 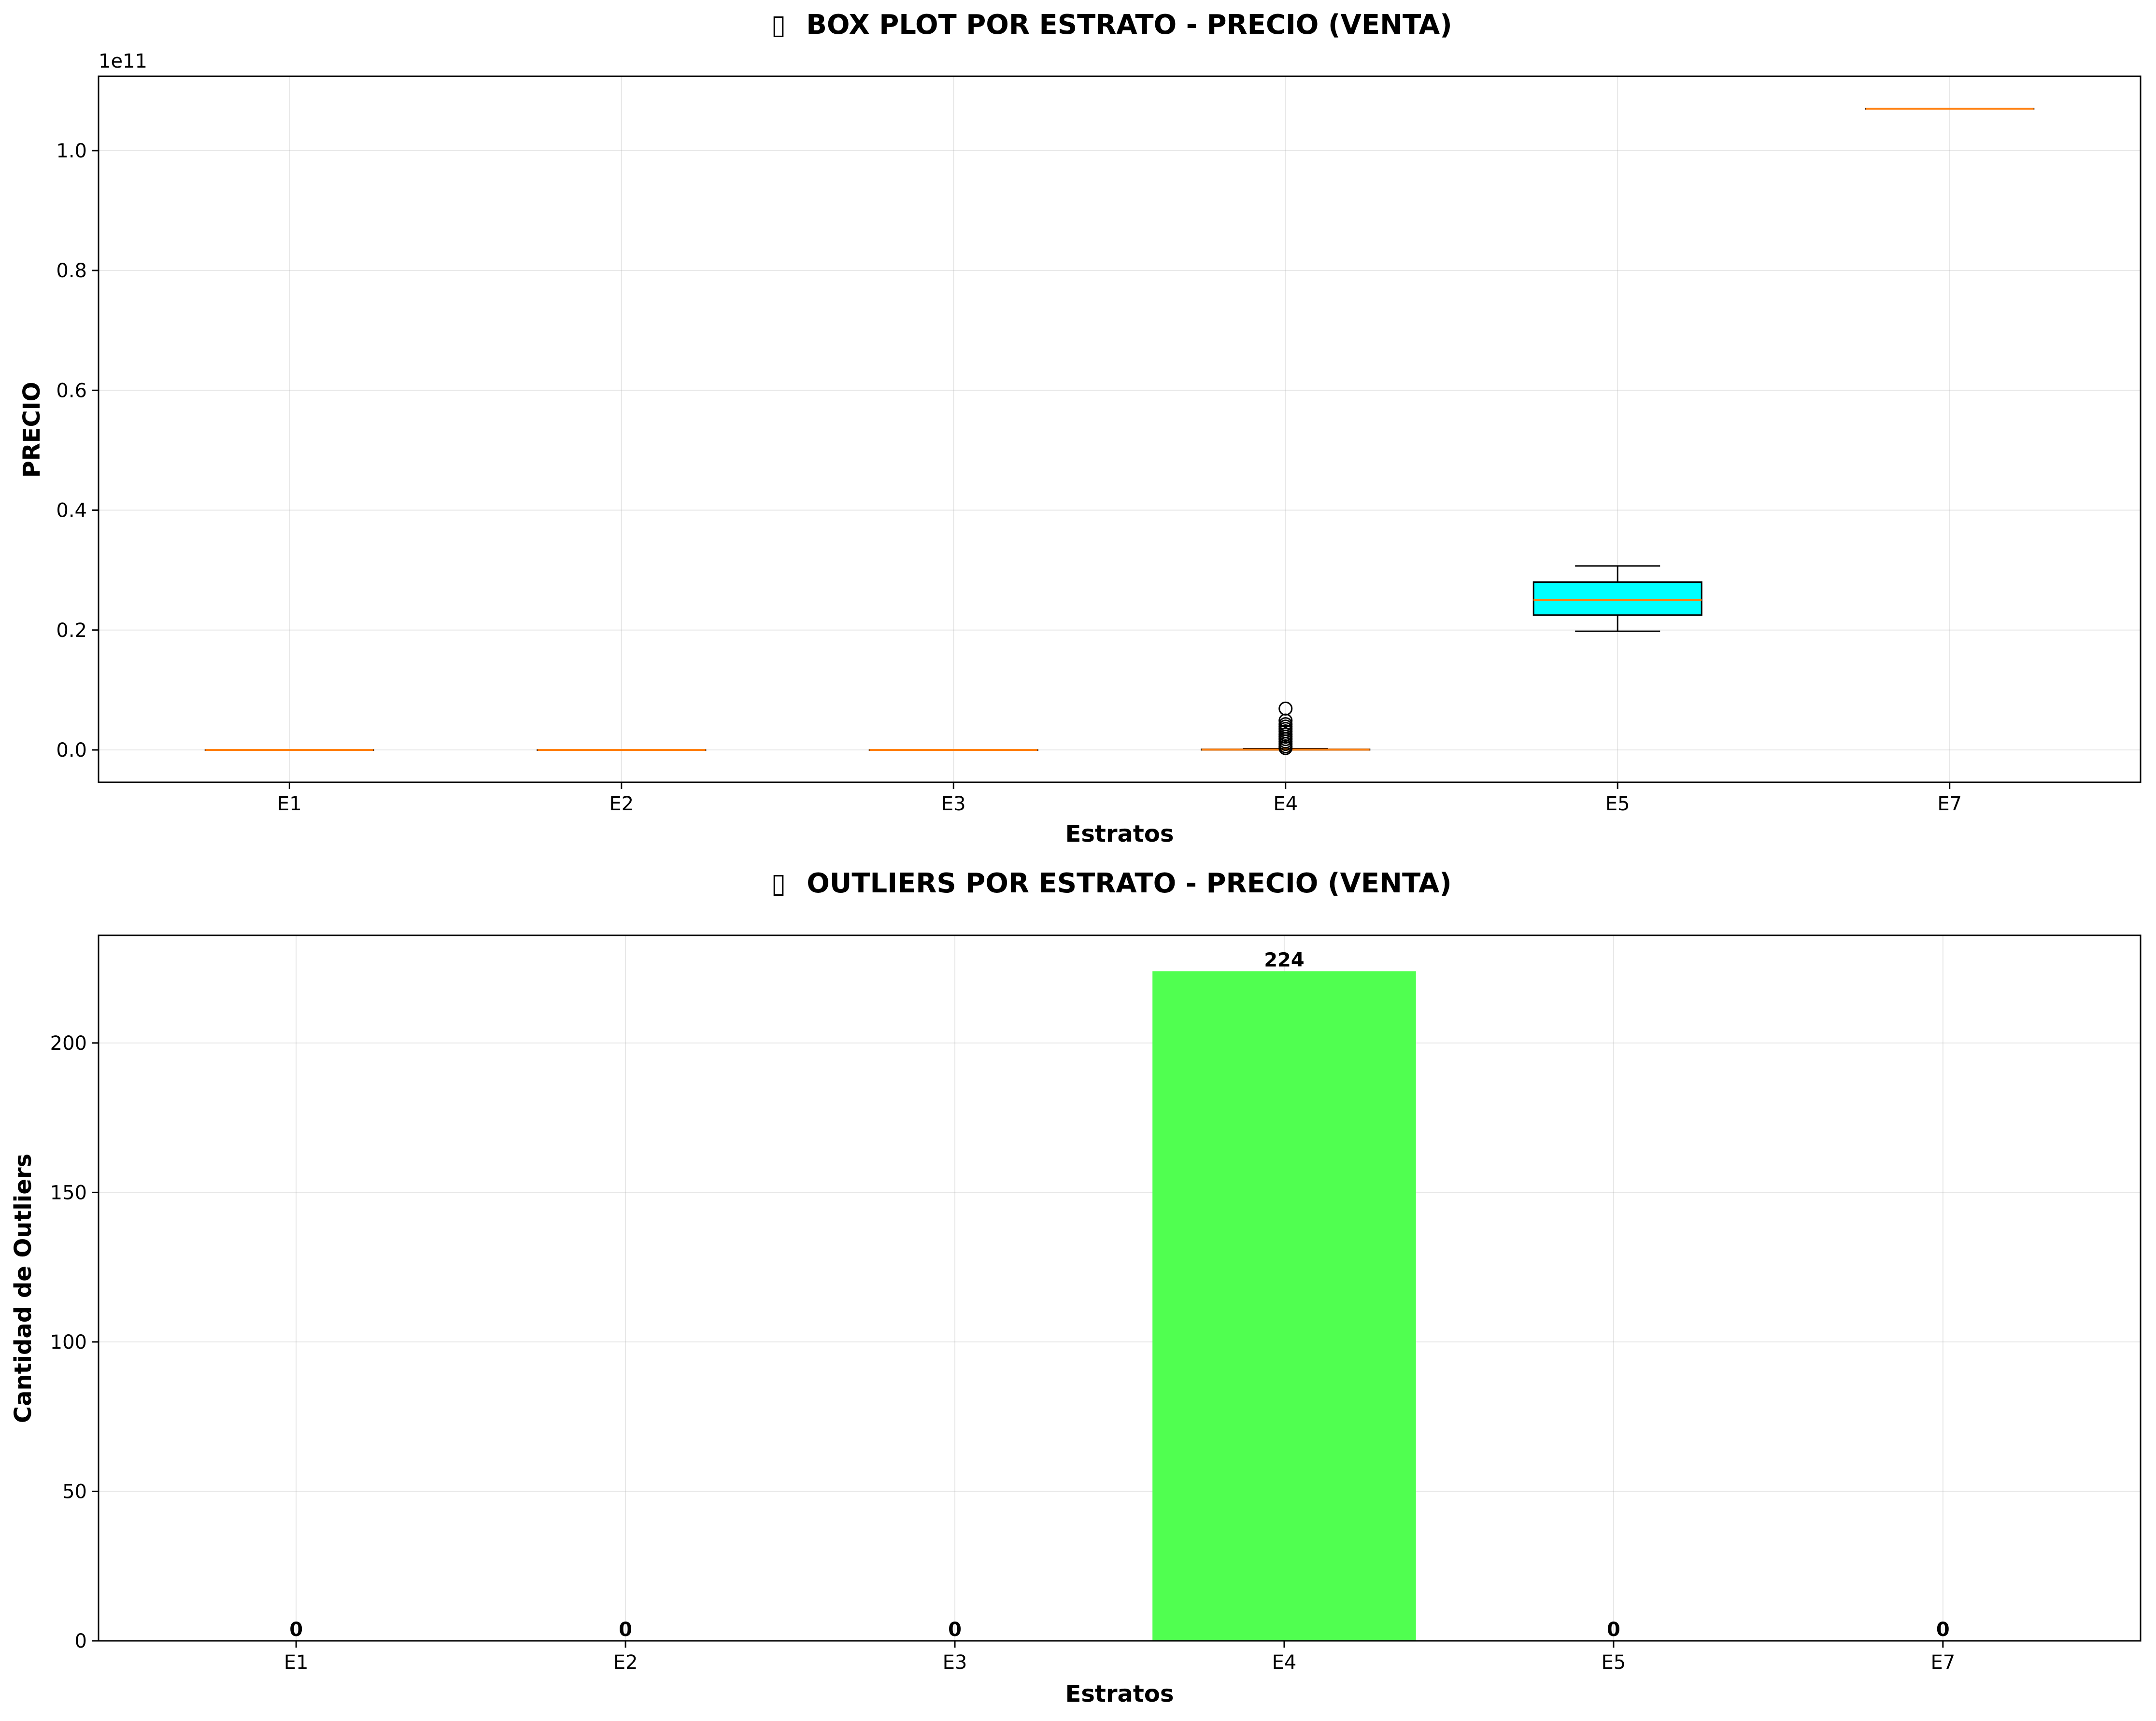 I want to click on y-tick-label: 150, so click(x=68, y=1193).